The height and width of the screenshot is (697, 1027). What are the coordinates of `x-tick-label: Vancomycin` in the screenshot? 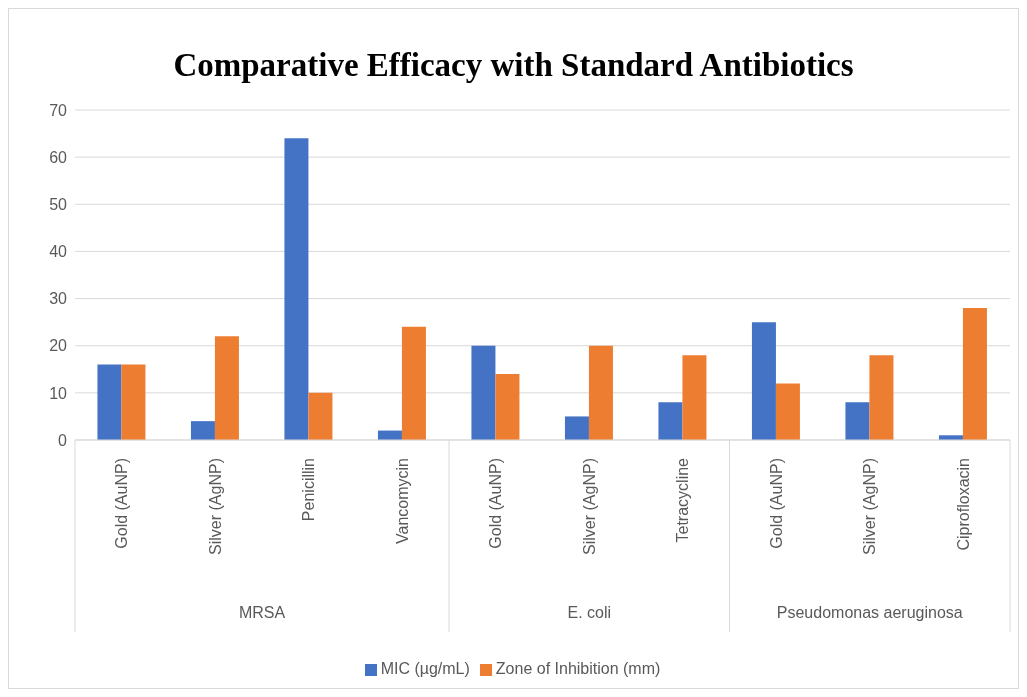 It's located at (402, 501).